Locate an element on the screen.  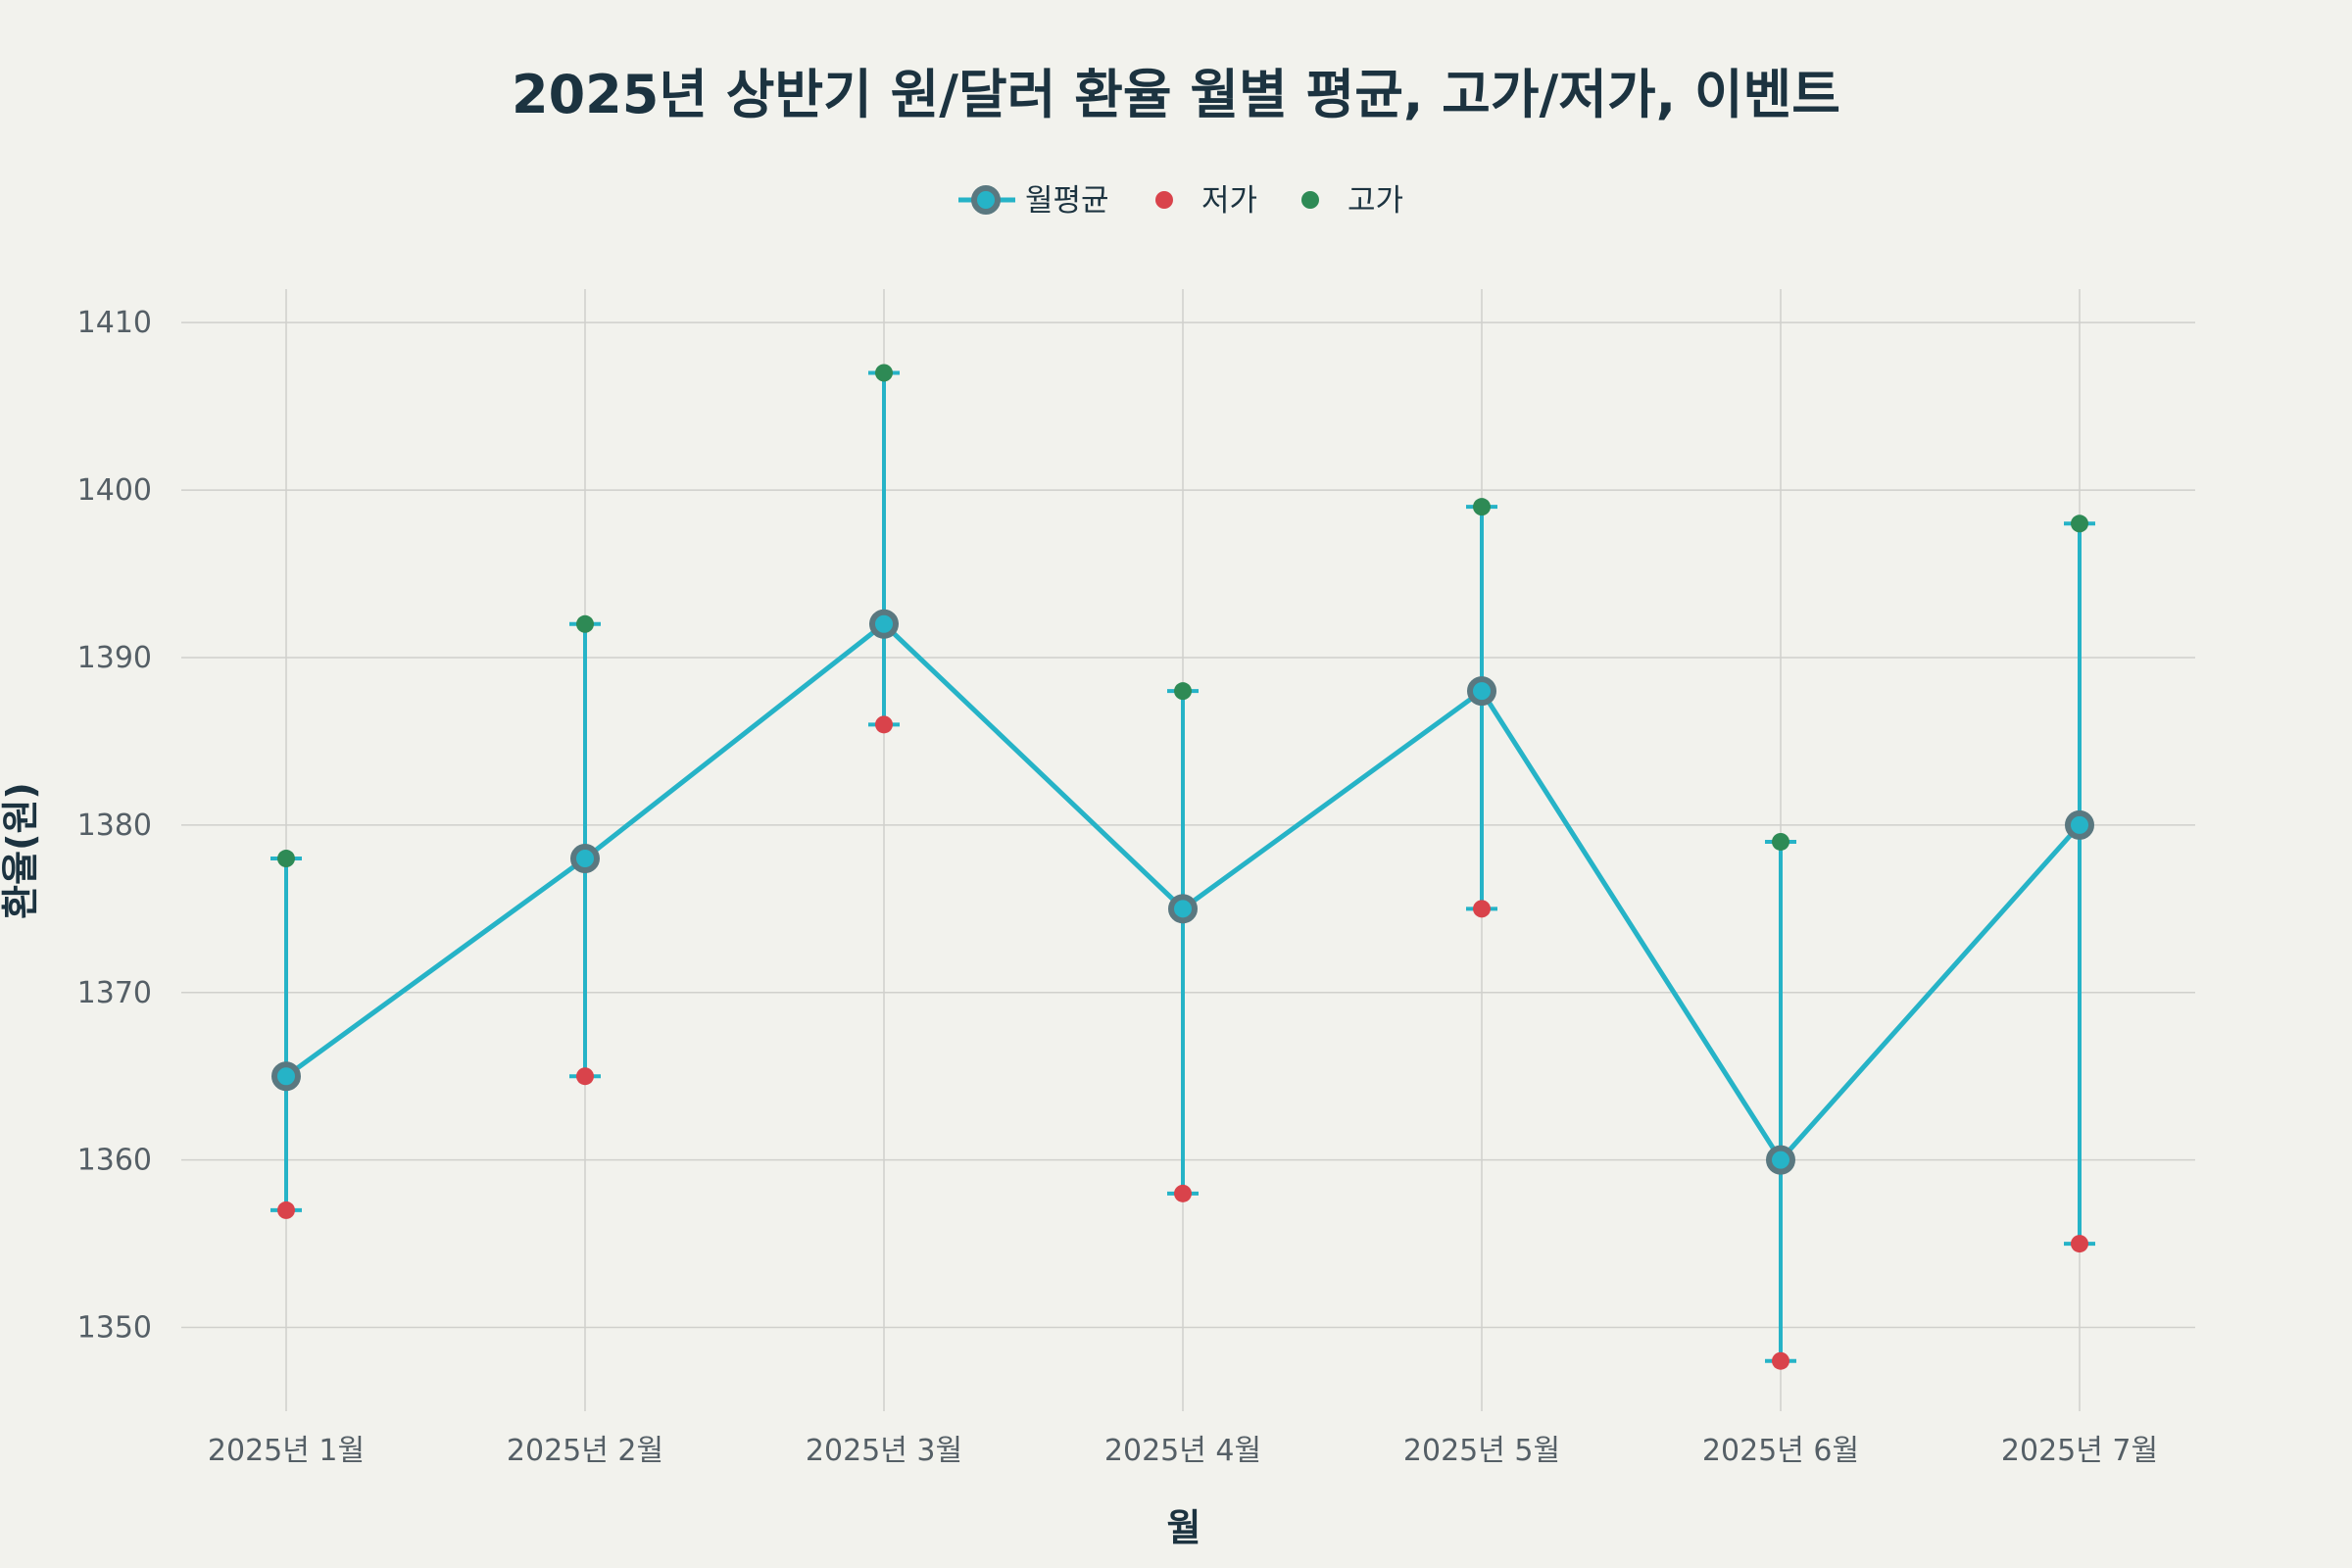
x-tick-label: 2025년 1월 is located at coordinates (287, 1451).